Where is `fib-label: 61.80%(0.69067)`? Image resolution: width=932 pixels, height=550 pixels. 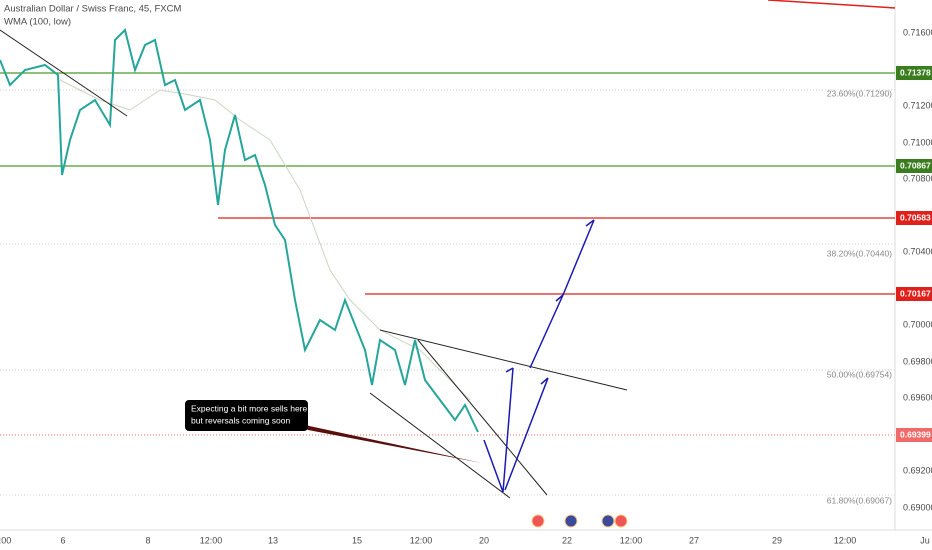 fib-label: 61.80%(0.69067) is located at coordinates (859, 500).